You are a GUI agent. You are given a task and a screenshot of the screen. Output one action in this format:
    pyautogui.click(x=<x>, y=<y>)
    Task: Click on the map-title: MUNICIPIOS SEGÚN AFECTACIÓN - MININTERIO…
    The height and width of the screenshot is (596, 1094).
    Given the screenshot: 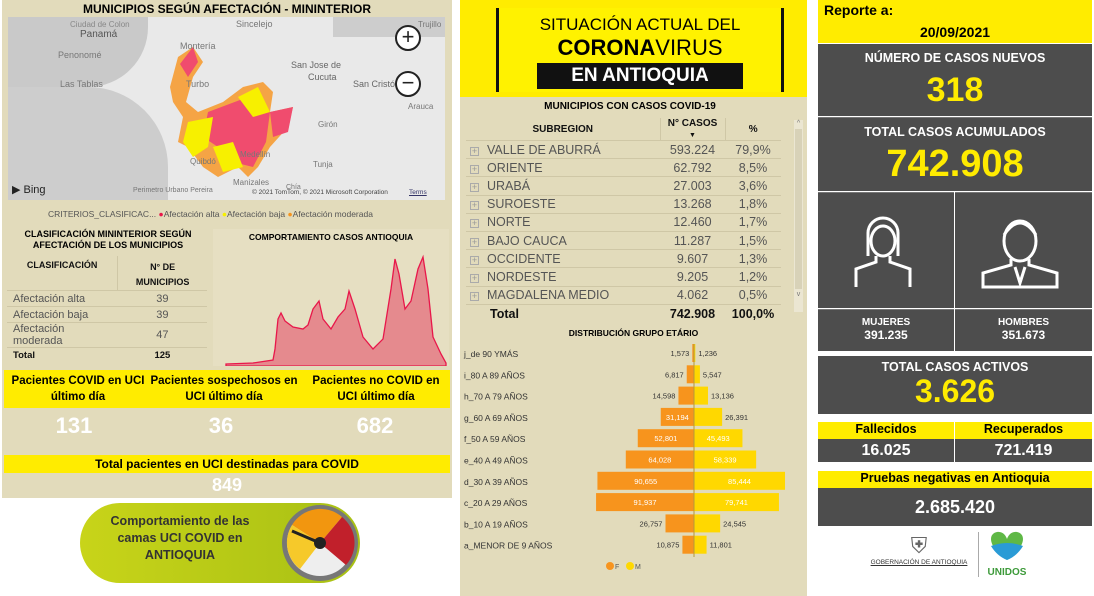 What is the action you would take?
    pyautogui.click(x=227, y=9)
    